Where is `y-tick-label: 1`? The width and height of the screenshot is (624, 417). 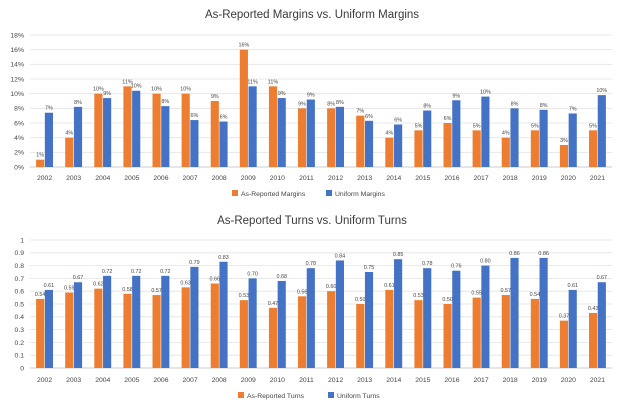 y-tick-label: 1 is located at coordinates (22, 240).